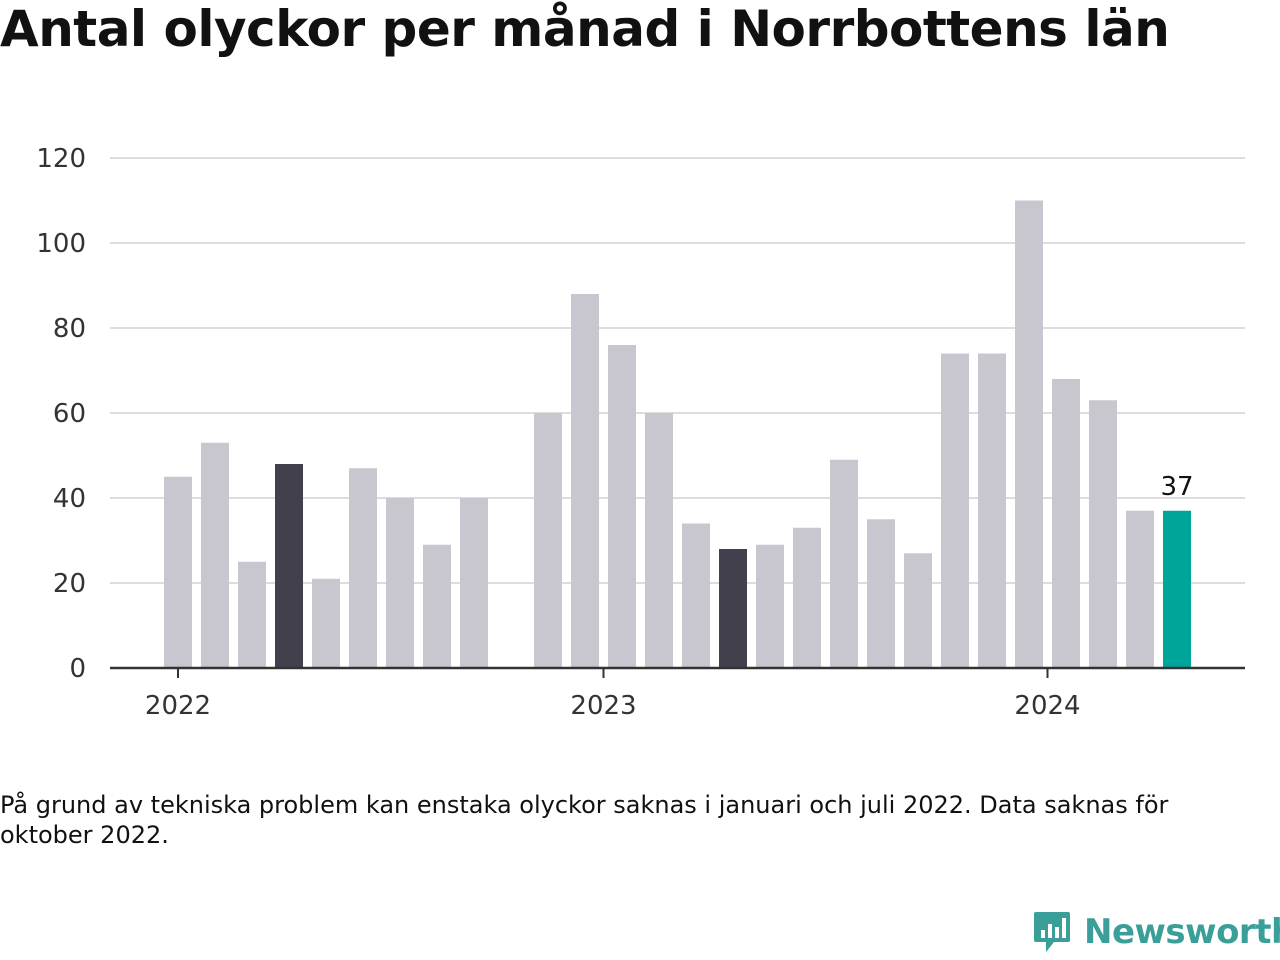  Describe the element at coordinates (77, 669) in the screenshot. I see `y-tick-label: 0` at that location.